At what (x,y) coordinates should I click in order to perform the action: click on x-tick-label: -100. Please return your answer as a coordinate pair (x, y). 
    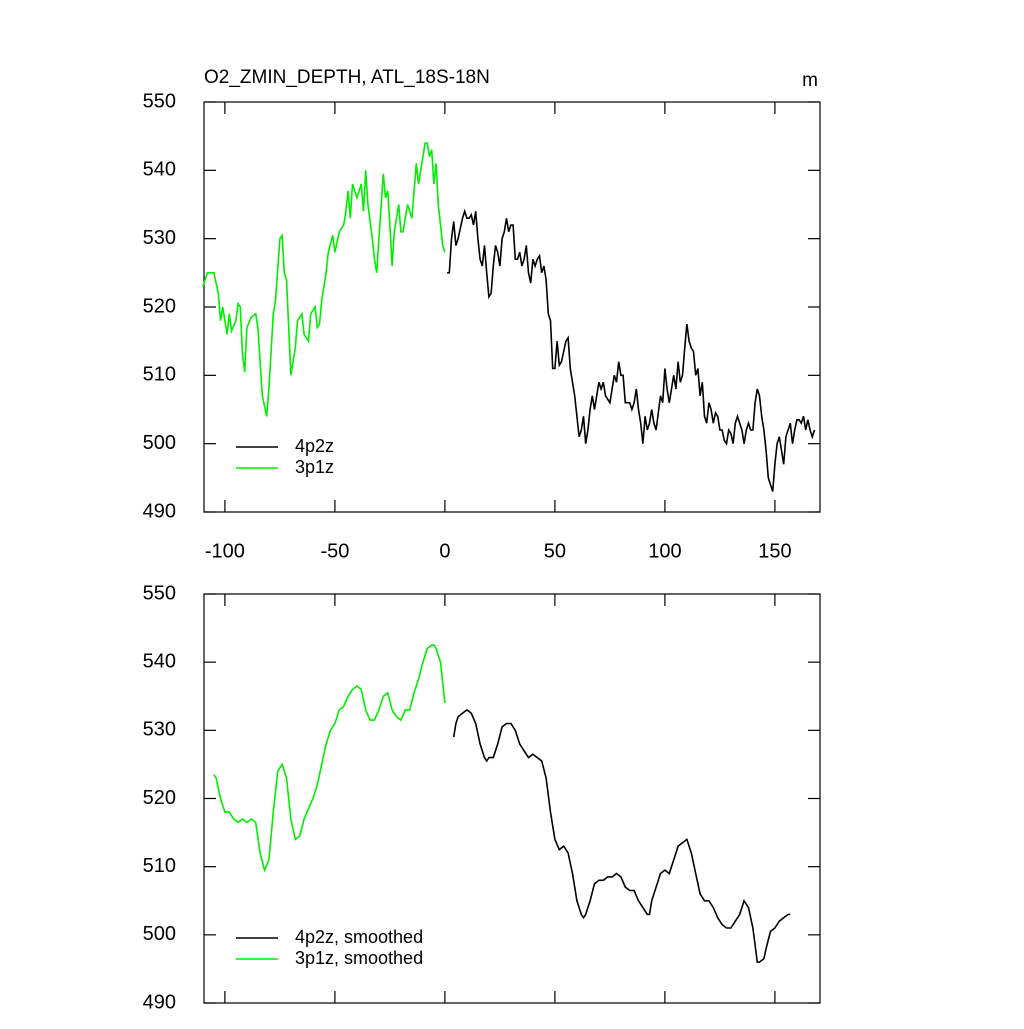
    Looking at the image, I should click on (225, 551).